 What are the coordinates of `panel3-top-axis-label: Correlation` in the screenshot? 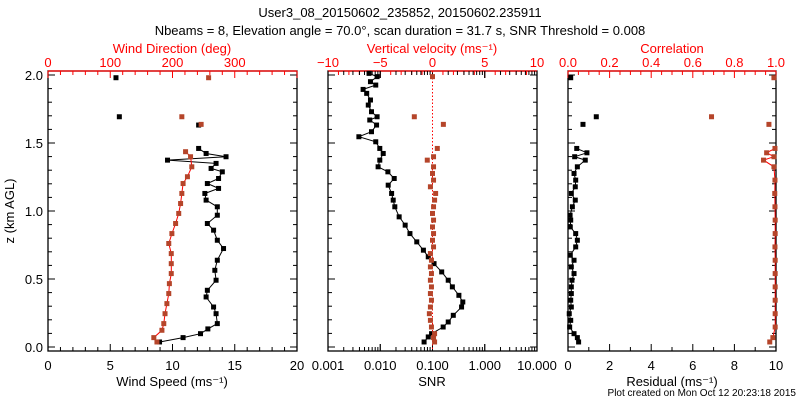 It's located at (672, 48).